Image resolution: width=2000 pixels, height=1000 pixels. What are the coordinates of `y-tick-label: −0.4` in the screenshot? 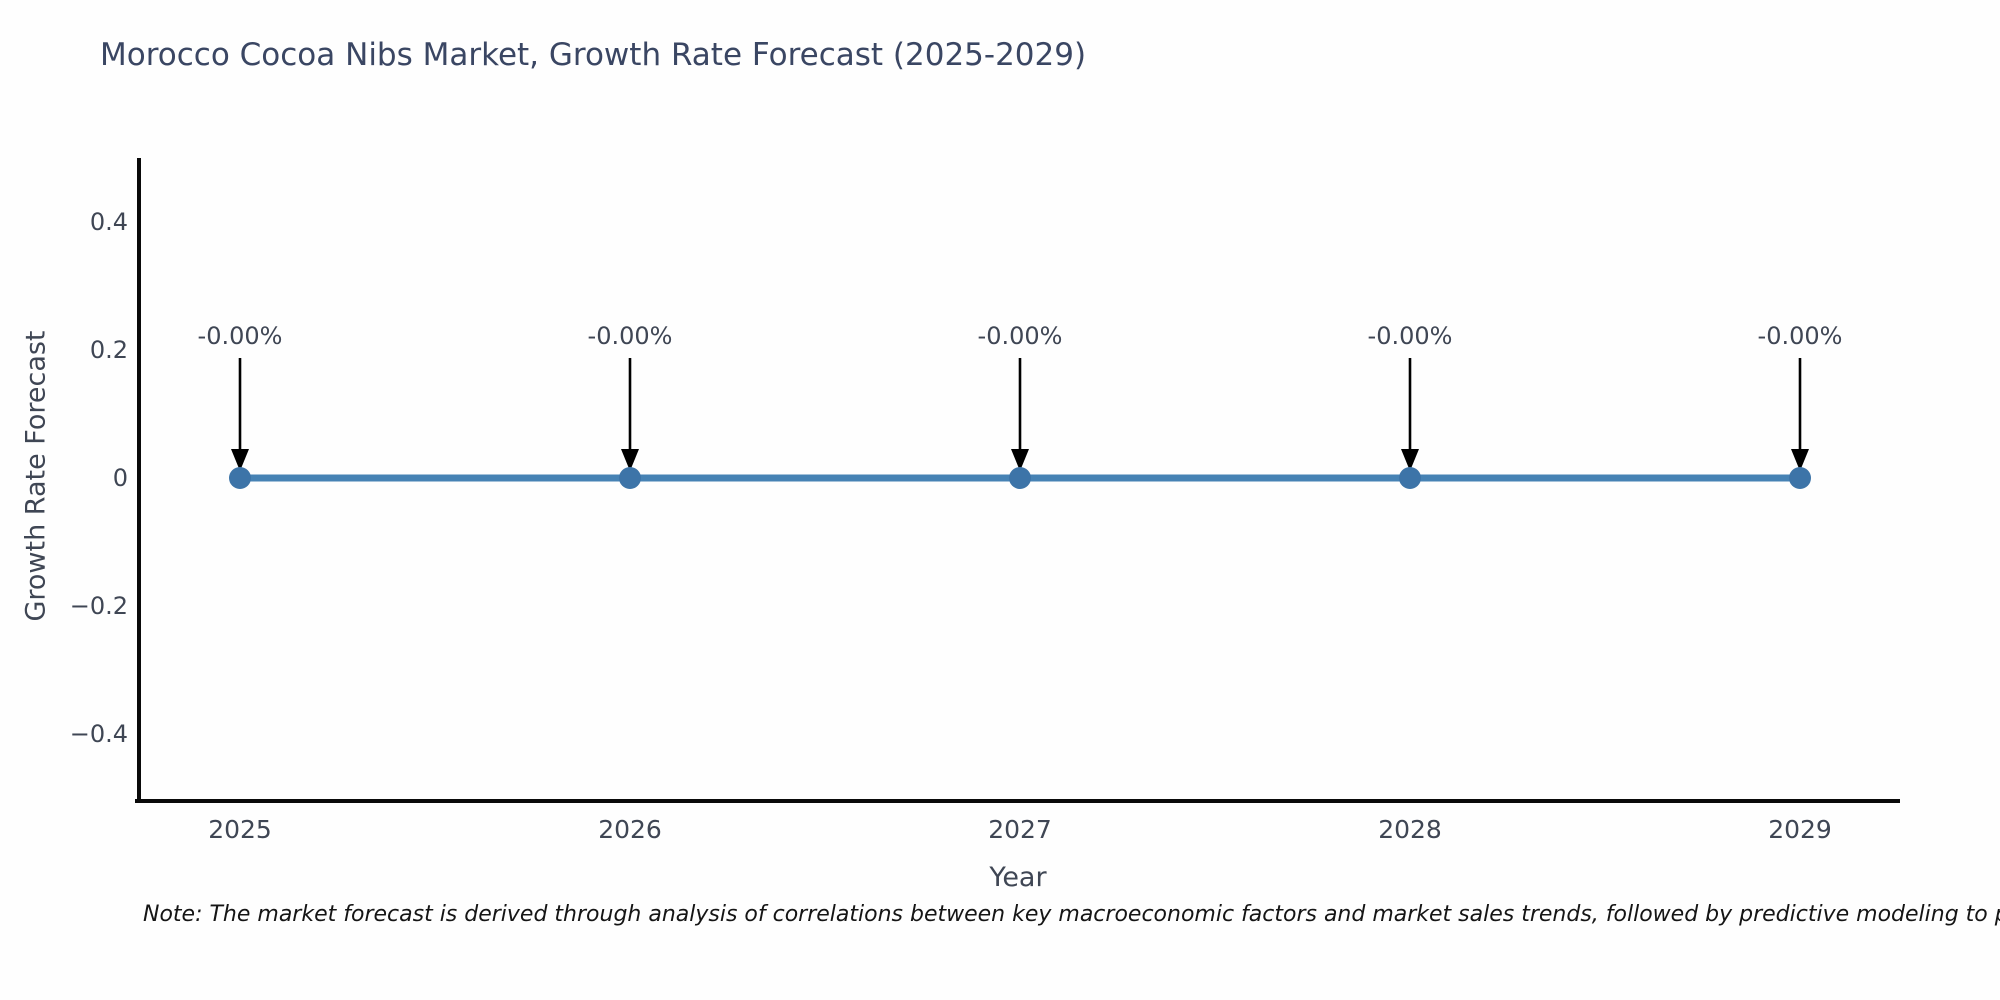 It's located at (98, 733).